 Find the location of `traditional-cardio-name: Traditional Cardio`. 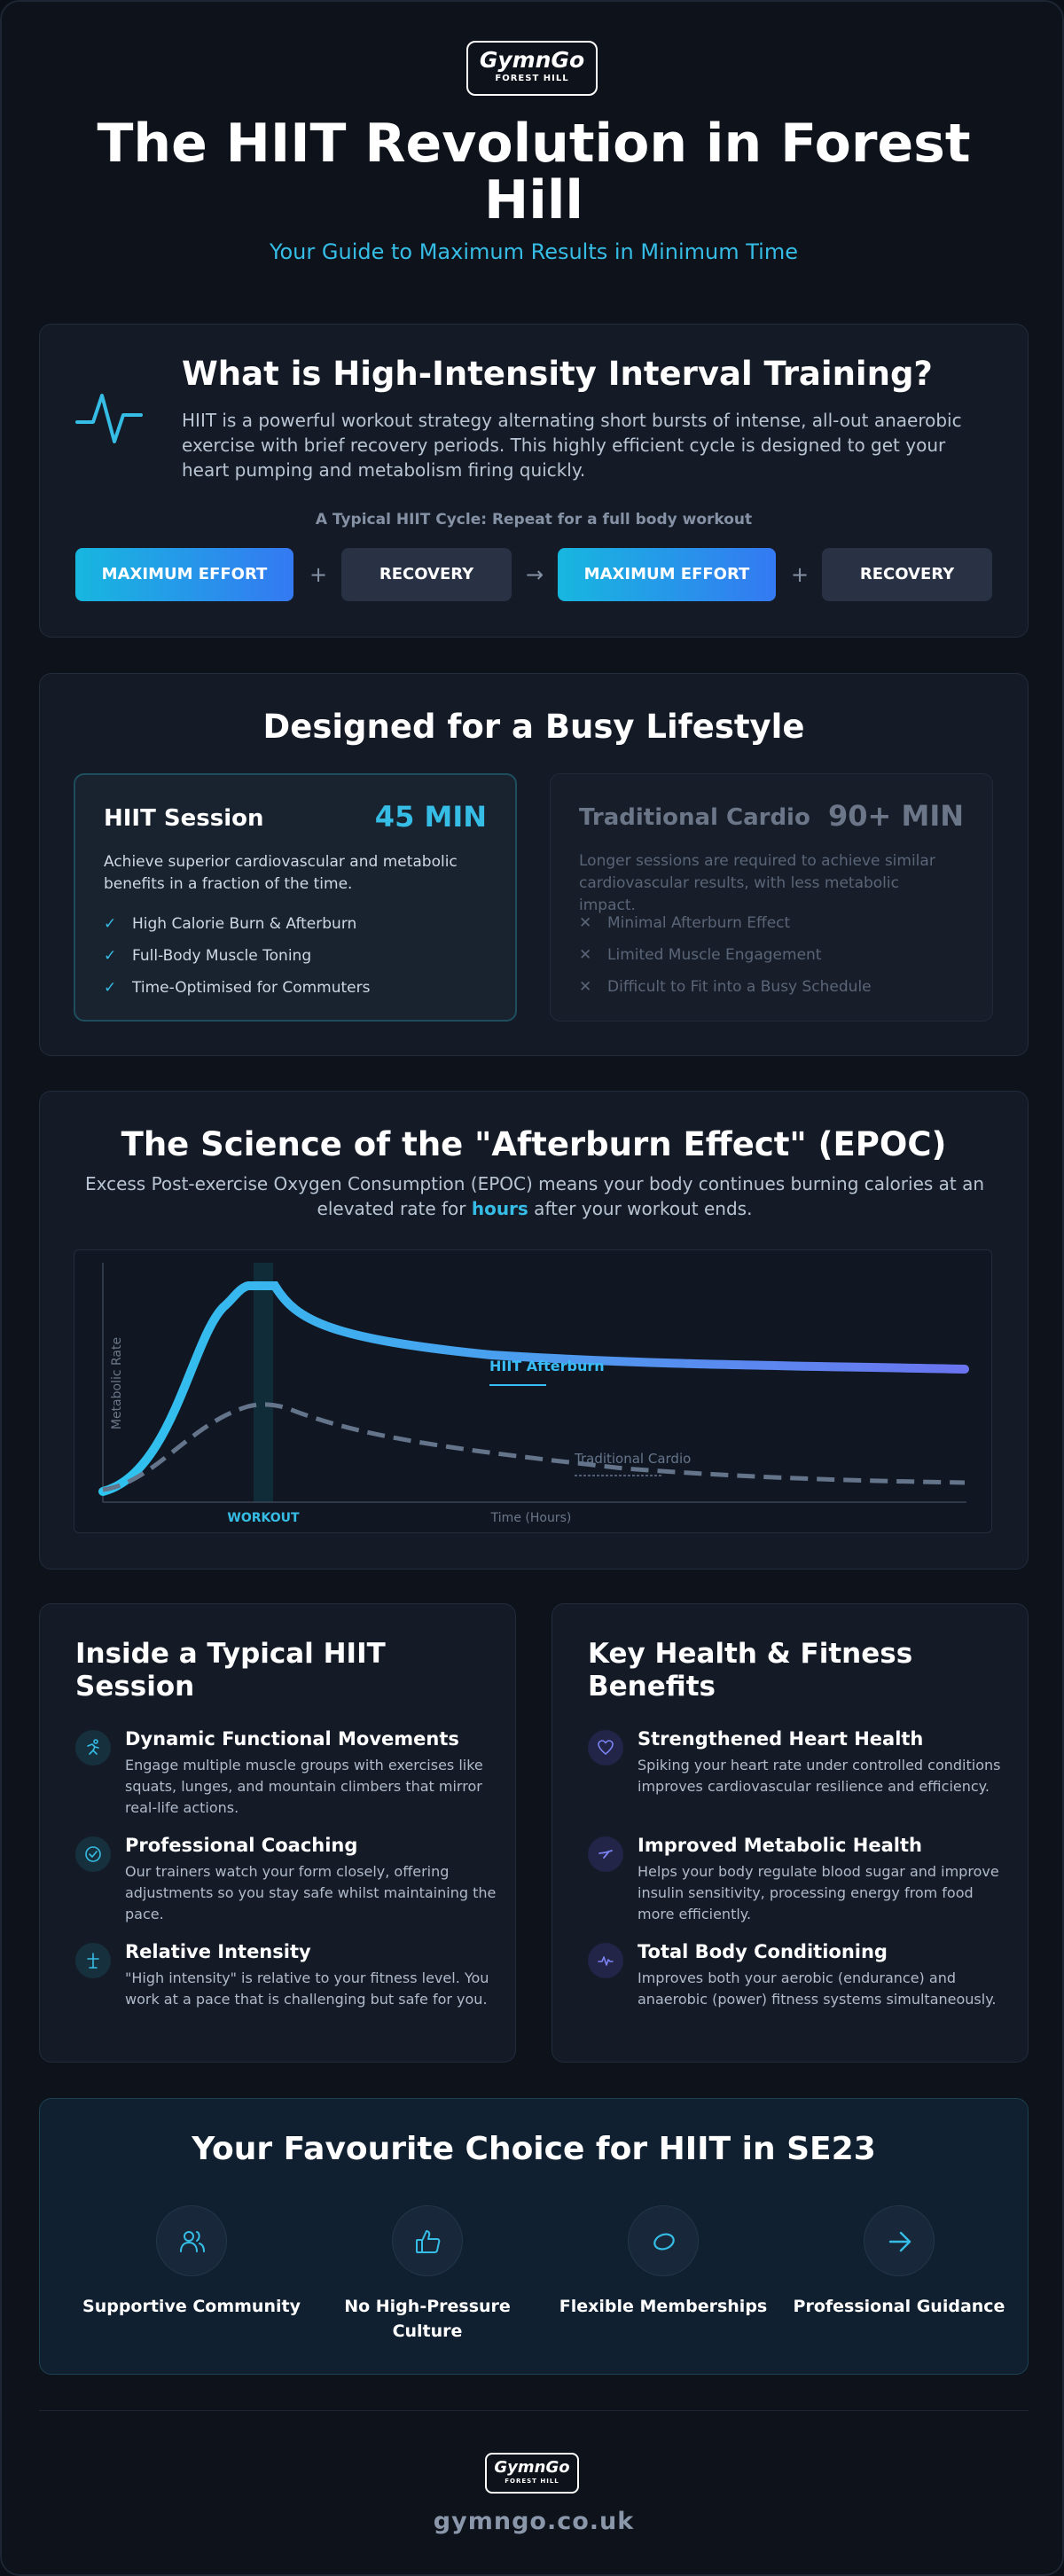

traditional-cardio-name: Traditional Cardio is located at coordinates (695, 817).